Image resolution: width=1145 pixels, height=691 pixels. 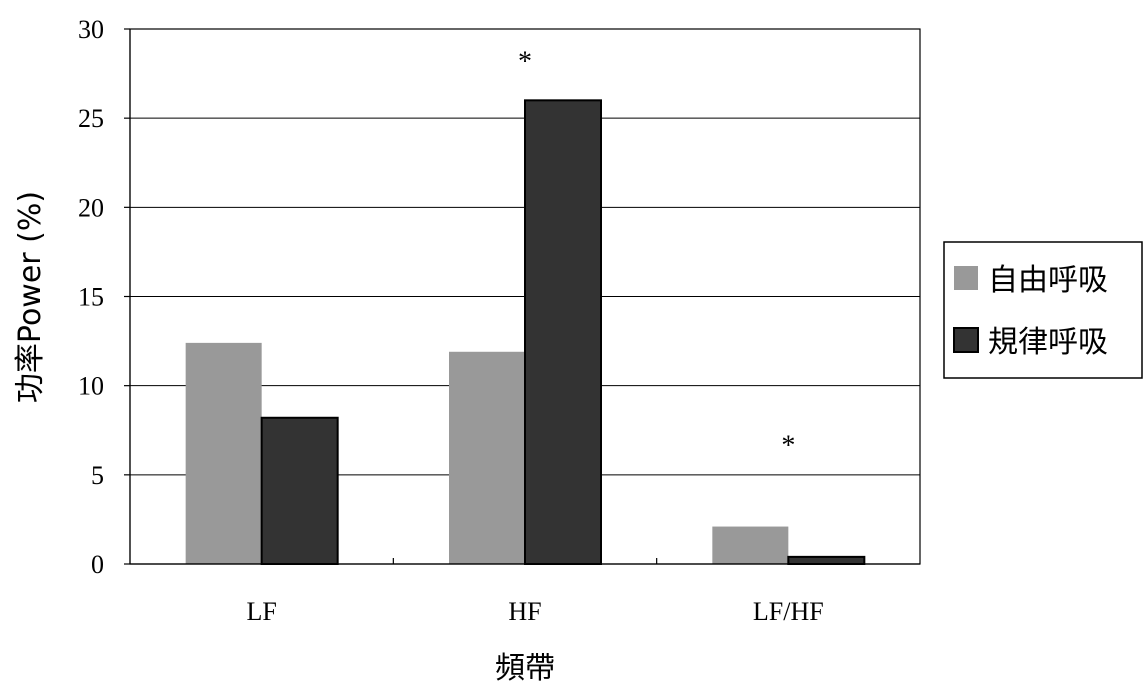 What do you see at coordinates (1048, 280) in the screenshot?
I see `legend-label-series-1: 自由呼吸` at bounding box center [1048, 280].